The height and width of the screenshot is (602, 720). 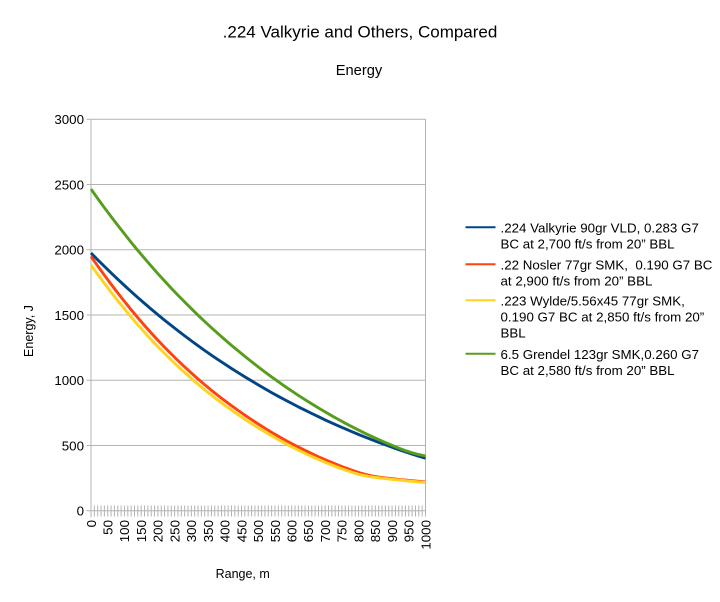 I want to click on svg-text: Energy, so click(x=359, y=71).